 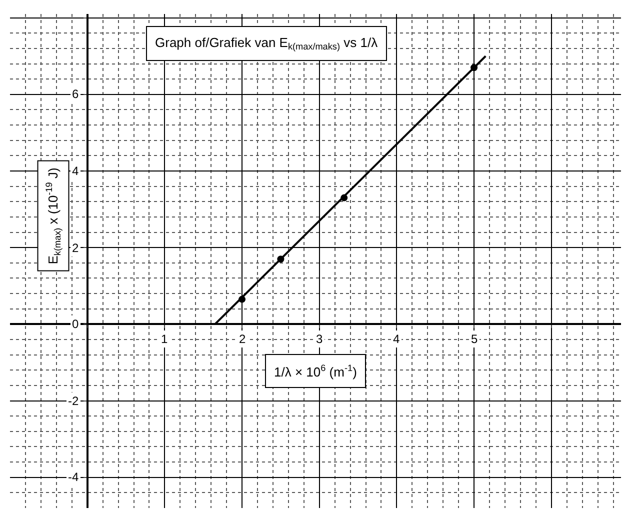 I want to click on y-tick-label: 4, so click(x=75, y=171).